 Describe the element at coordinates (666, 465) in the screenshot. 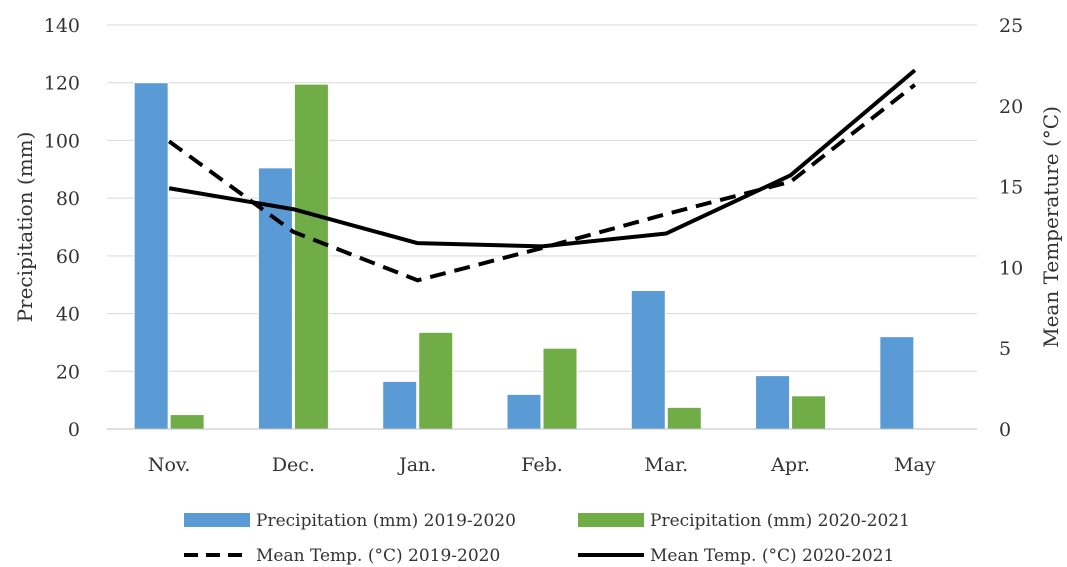

I see `x-tick-label: Mar.` at that location.